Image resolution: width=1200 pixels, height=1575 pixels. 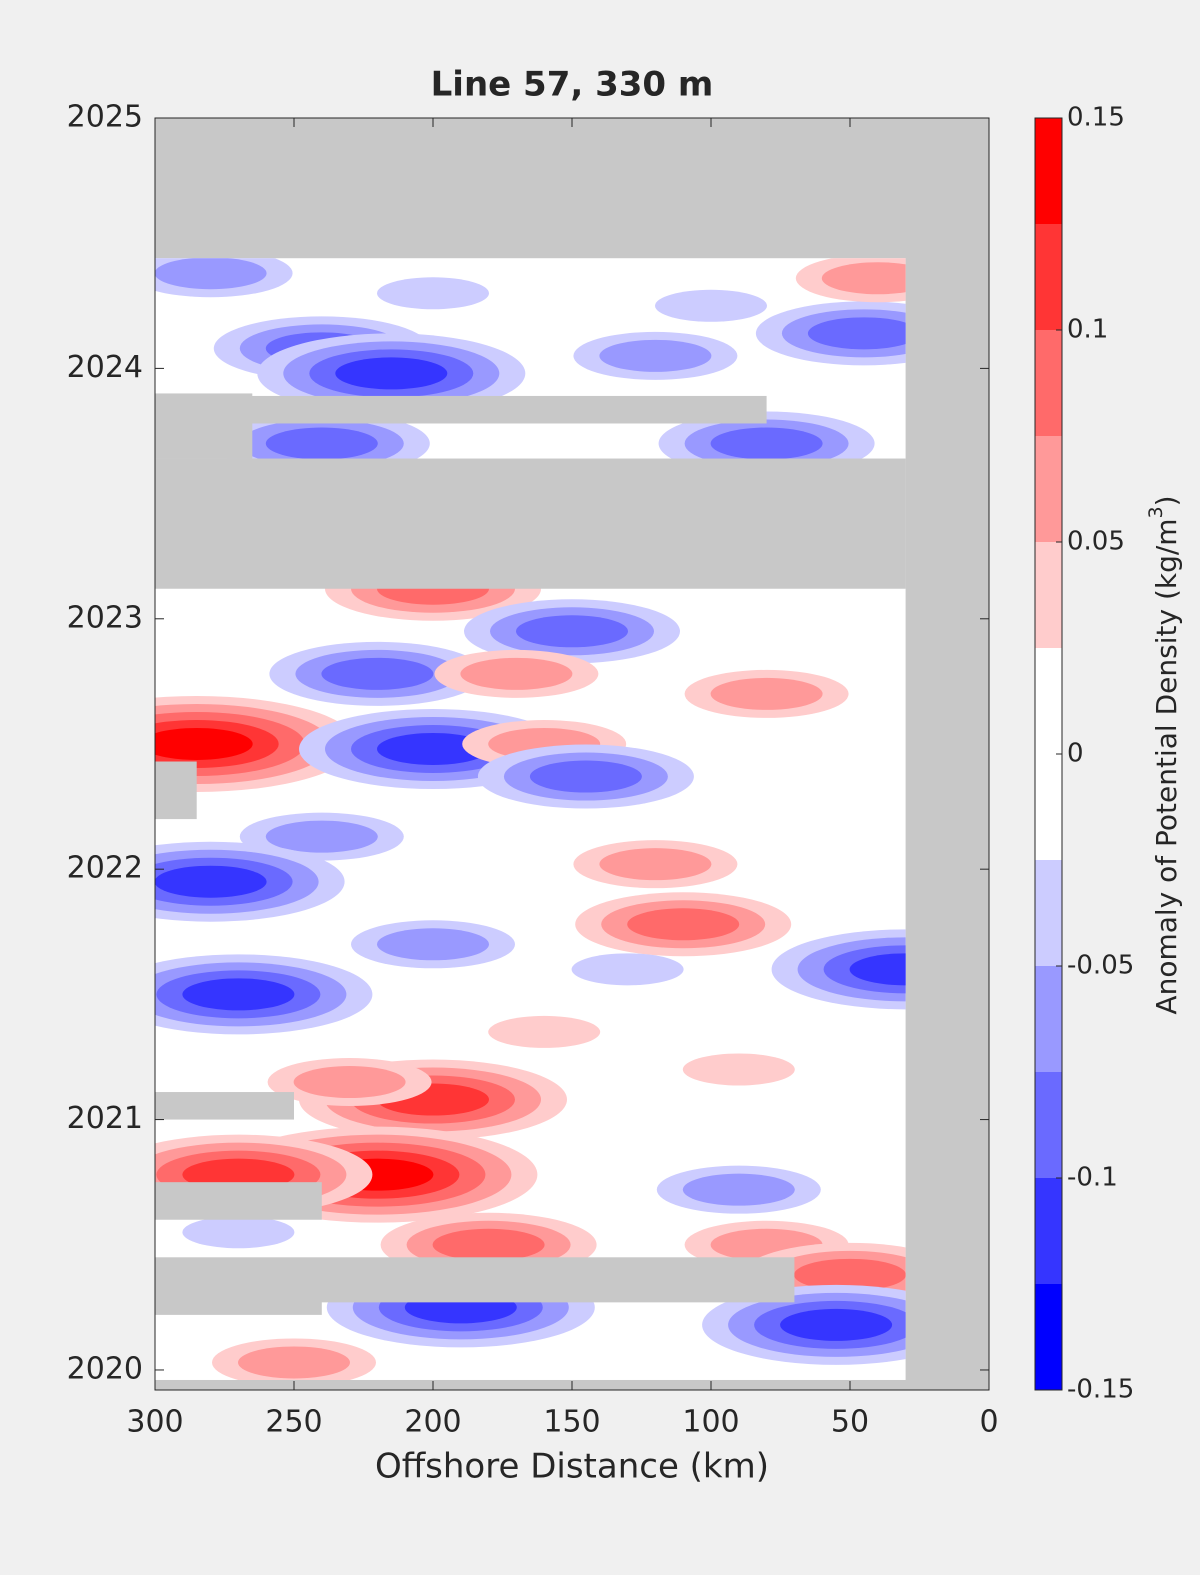 What do you see at coordinates (1100, 1390) in the screenshot?
I see `colorbar-tick-label: -0.15` at bounding box center [1100, 1390].